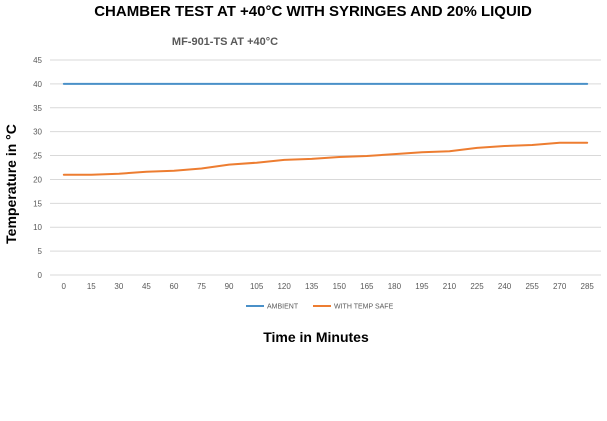  I want to click on x-tick-label: 30, so click(118, 286).